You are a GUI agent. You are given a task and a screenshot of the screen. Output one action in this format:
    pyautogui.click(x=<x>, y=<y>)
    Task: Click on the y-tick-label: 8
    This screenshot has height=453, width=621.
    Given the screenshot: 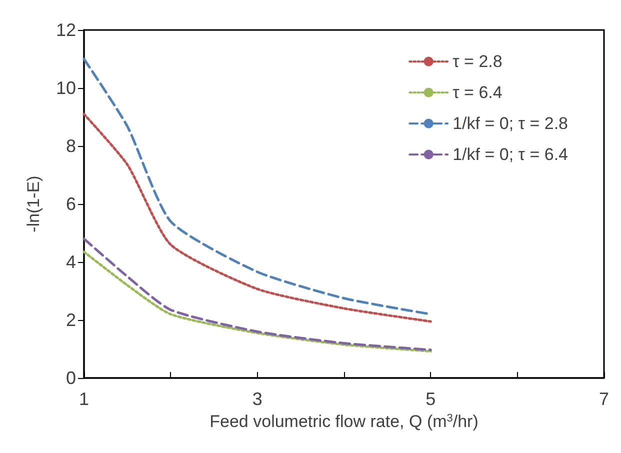 What is the action you would take?
    pyautogui.click(x=71, y=146)
    